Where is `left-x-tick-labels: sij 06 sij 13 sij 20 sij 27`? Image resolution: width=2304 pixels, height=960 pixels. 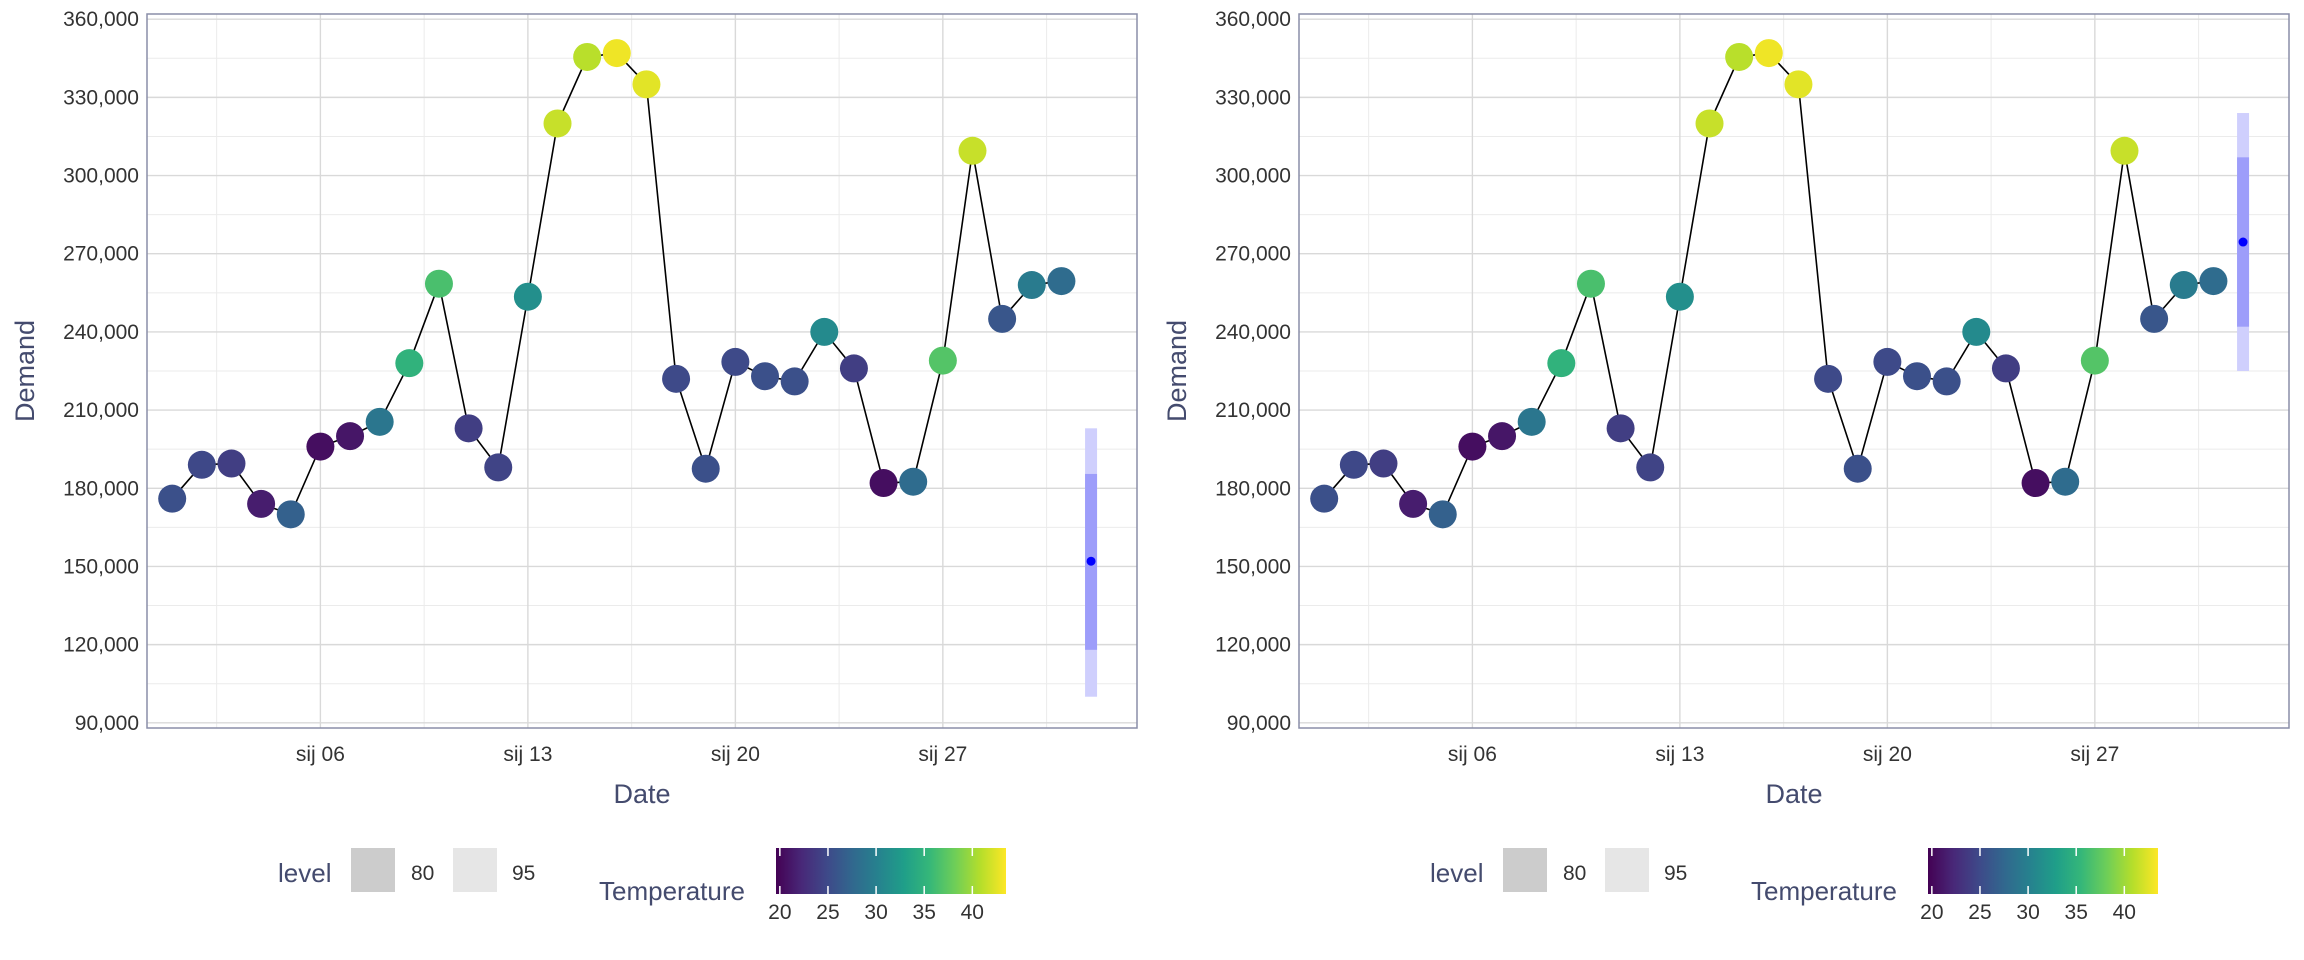
left-x-tick-labels: sij 06 sij 13 sij 20 sij 27 is located at coordinates (631, 754).